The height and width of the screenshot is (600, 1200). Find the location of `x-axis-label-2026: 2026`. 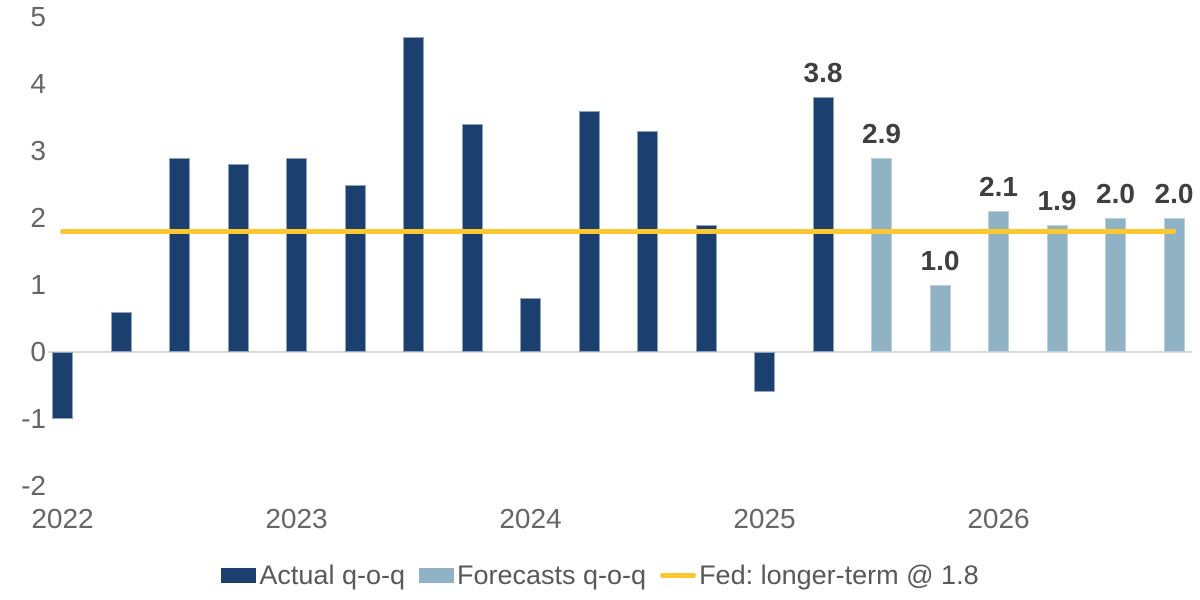

x-axis-label-2026: 2026 is located at coordinates (998, 518).